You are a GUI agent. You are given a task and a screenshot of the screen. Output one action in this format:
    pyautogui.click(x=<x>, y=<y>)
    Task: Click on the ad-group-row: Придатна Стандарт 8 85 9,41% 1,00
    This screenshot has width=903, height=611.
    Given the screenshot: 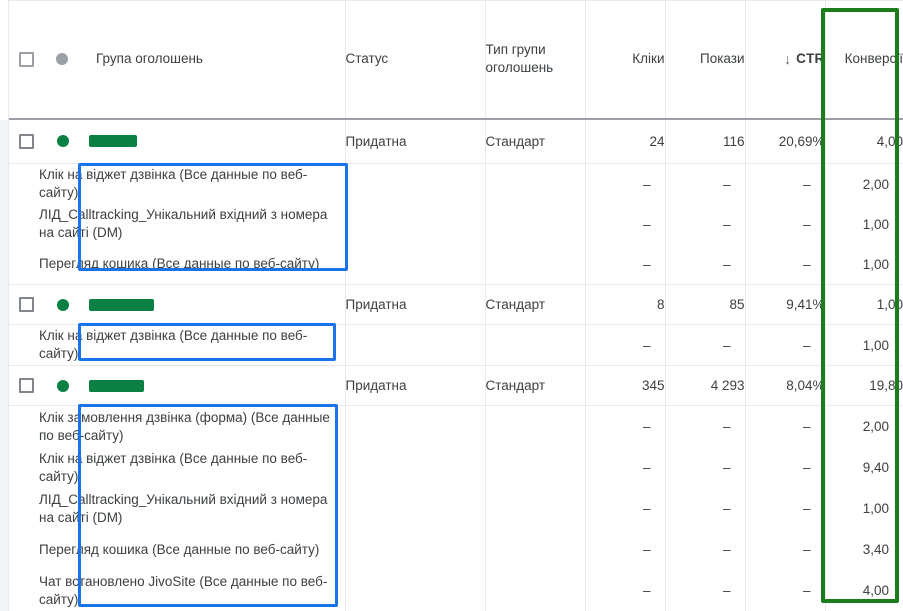 What is the action you would take?
    pyautogui.click(x=456, y=304)
    